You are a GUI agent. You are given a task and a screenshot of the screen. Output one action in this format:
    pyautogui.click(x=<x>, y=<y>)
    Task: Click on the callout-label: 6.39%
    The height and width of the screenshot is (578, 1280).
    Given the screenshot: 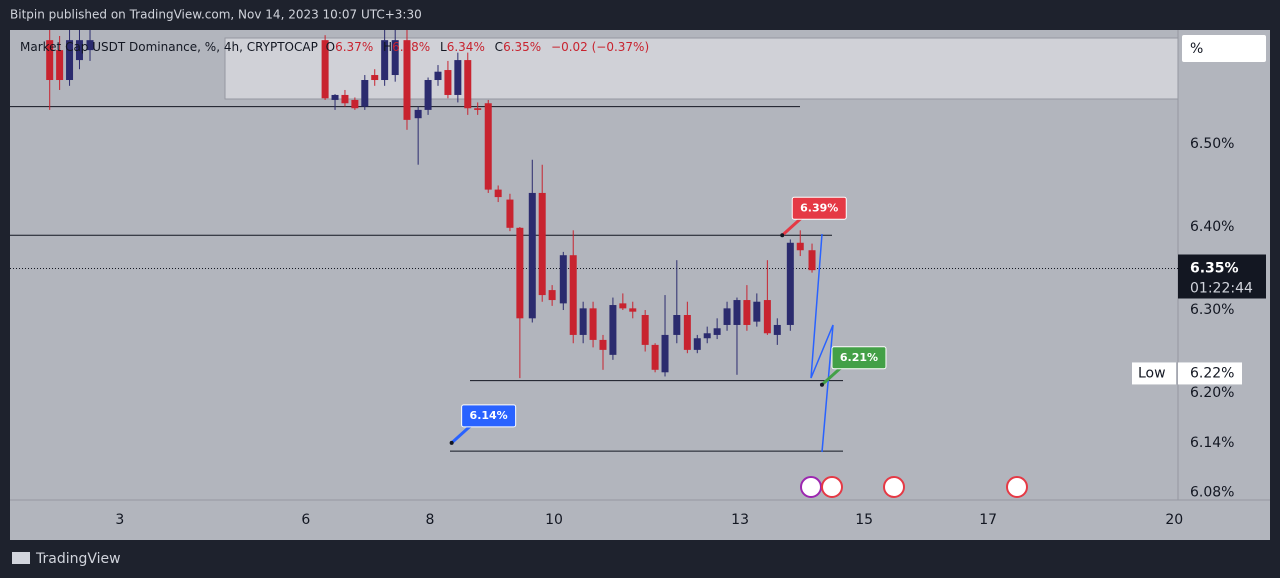 What is the action you would take?
    pyautogui.click(x=819, y=207)
    